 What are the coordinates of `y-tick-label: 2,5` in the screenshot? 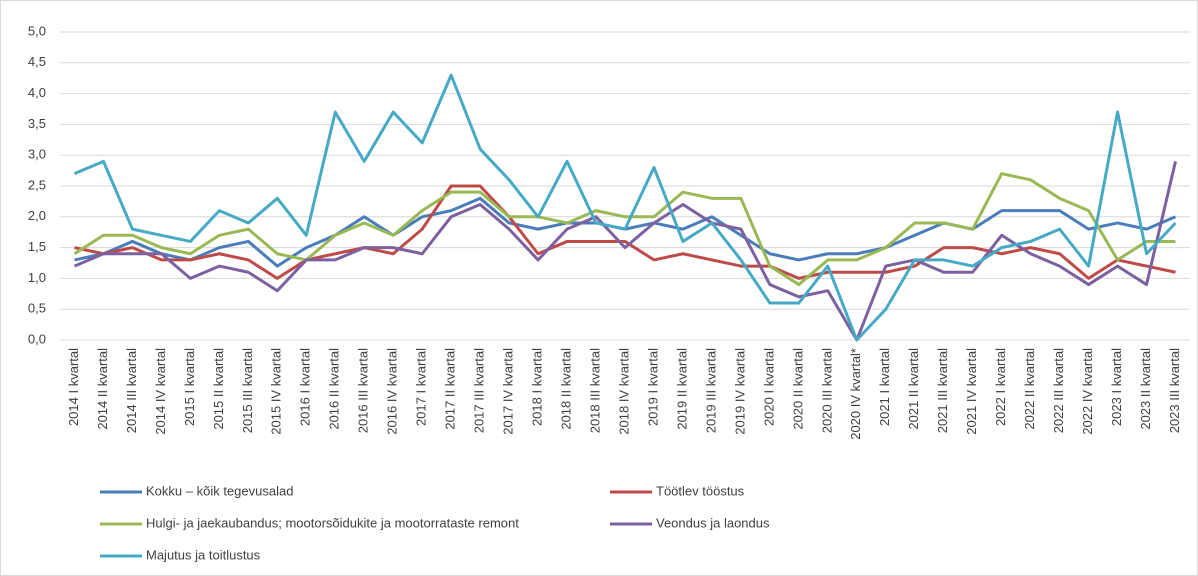 It's located at (37, 184).